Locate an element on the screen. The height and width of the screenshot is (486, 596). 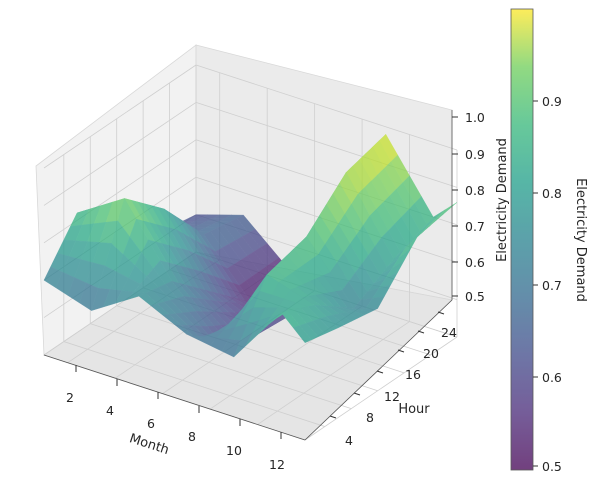
hour-axis: 4 8 12 16 20 24 Hour is located at coordinates (393, 379).